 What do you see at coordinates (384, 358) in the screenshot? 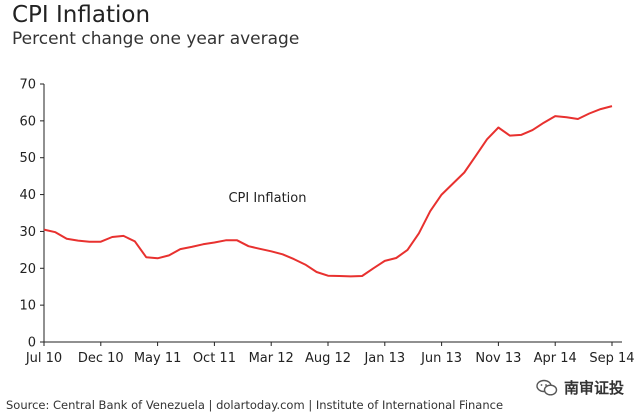
I see `x-tick-label: Jan 13` at bounding box center [384, 358].